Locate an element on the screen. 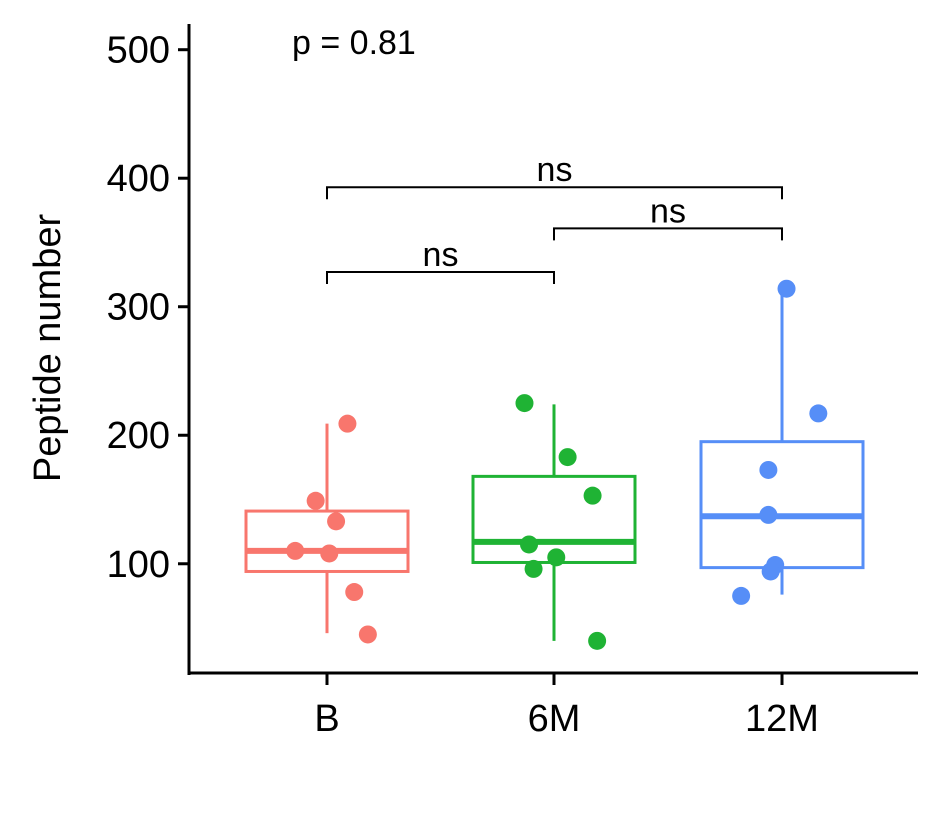 Image resolution: width=944 pixels, height=826 pixels. x-tick-label: 12M is located at coordinates (782, 719).